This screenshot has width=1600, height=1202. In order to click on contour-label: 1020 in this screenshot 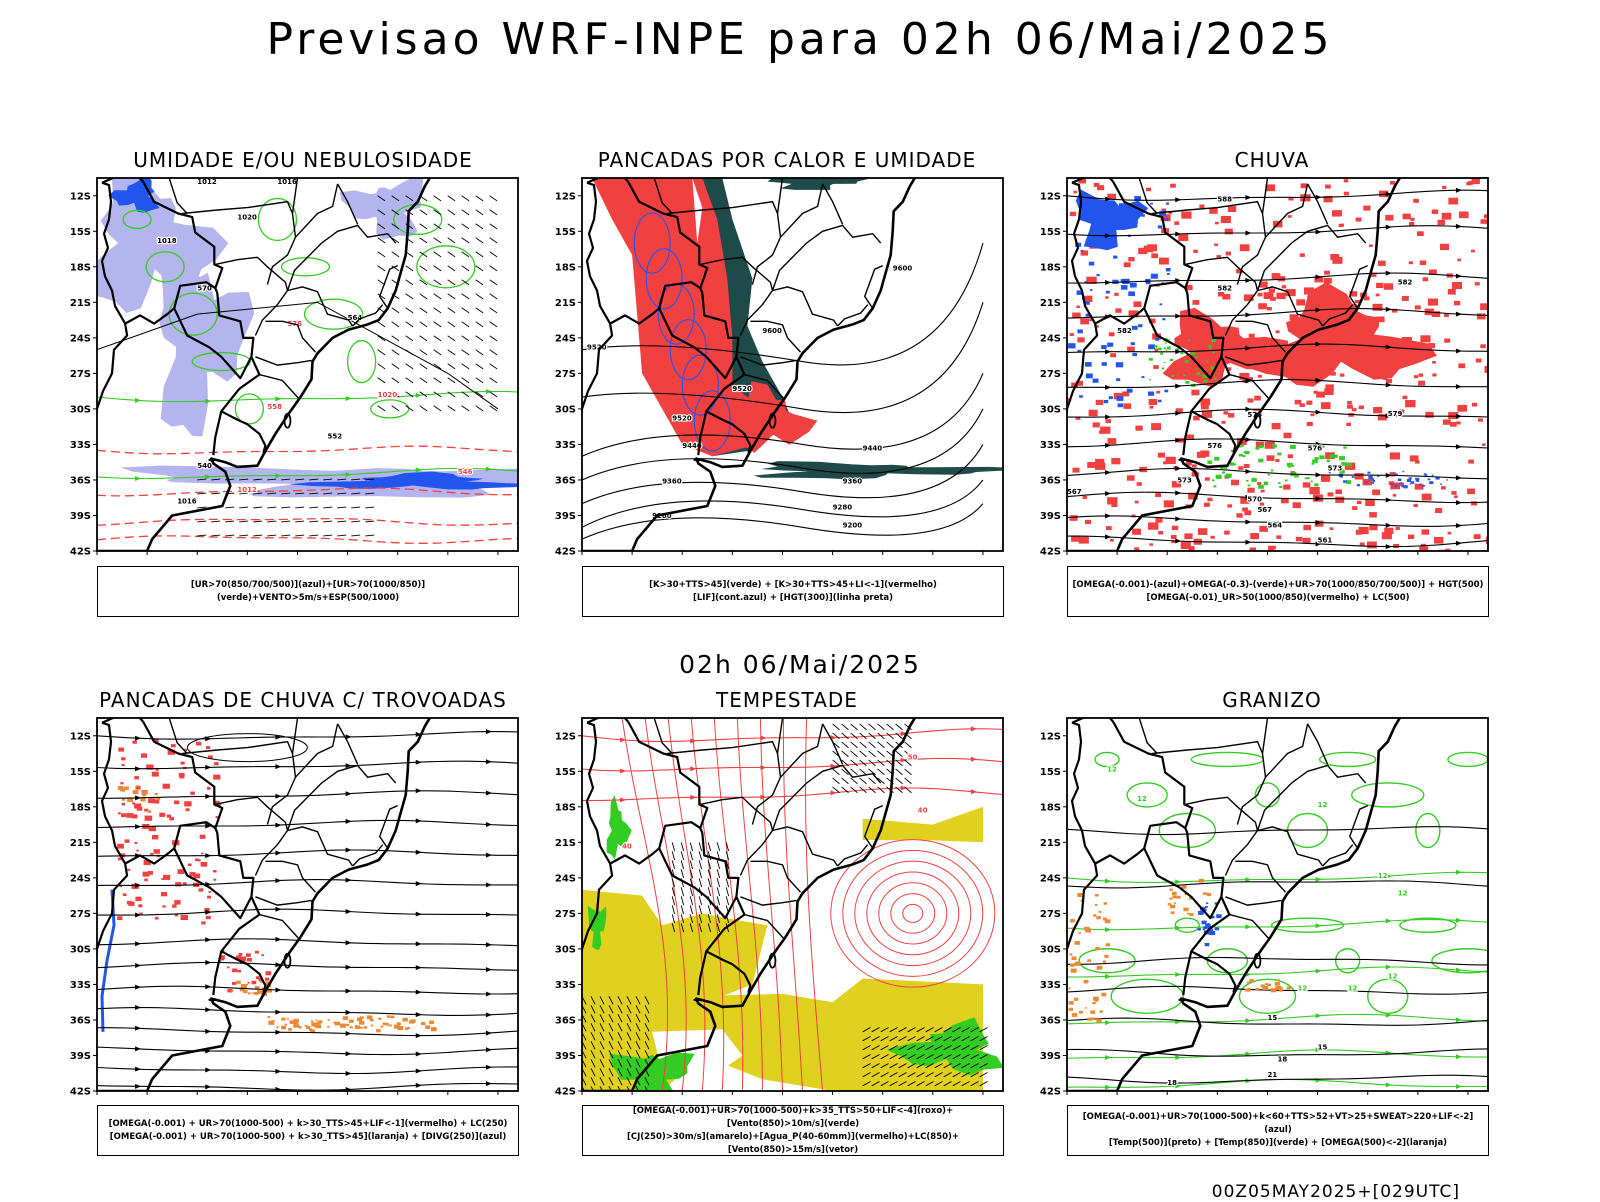, I will do `click(388, 395)`.